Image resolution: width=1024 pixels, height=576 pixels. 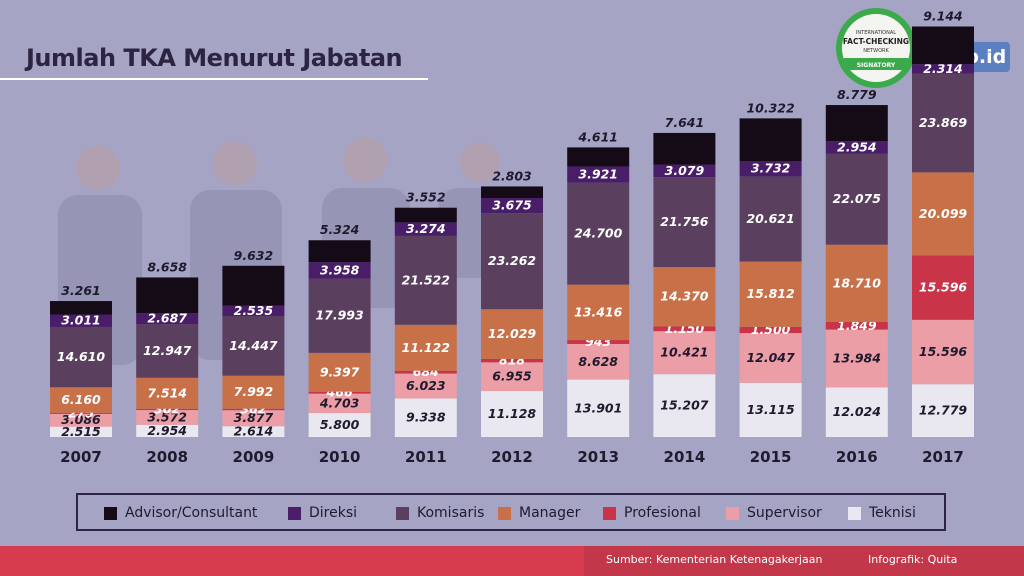 I want to click on bar-supervisor-2013, so click(x=598, y=361).